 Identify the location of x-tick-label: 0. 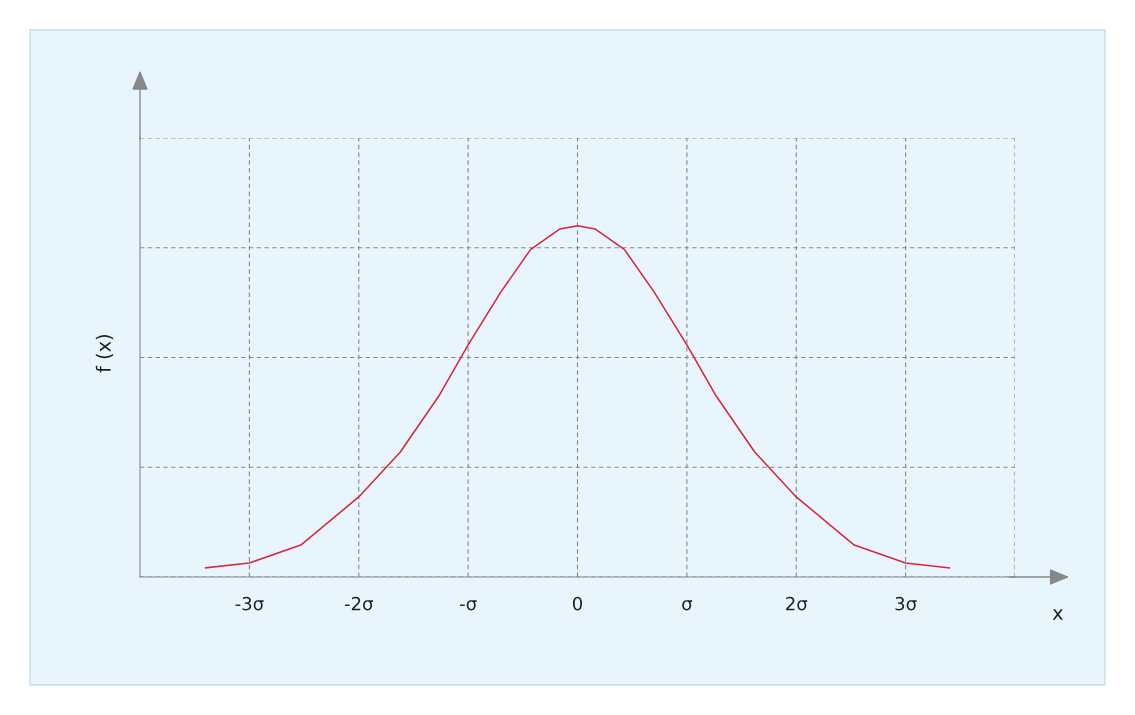
(577, 603).